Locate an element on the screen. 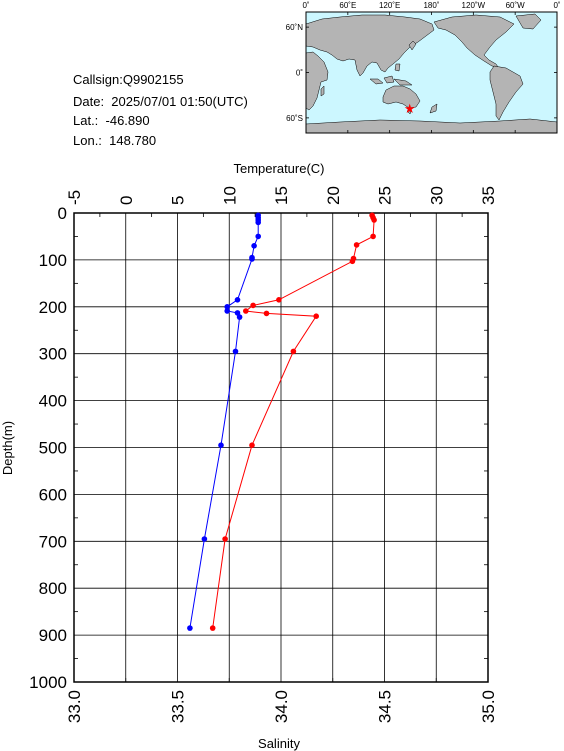 The image size is (564, 751). salinity-tick-labels: 33.0 33.5 34.0 34.5 35.0 is located at coordinates (281, 706).